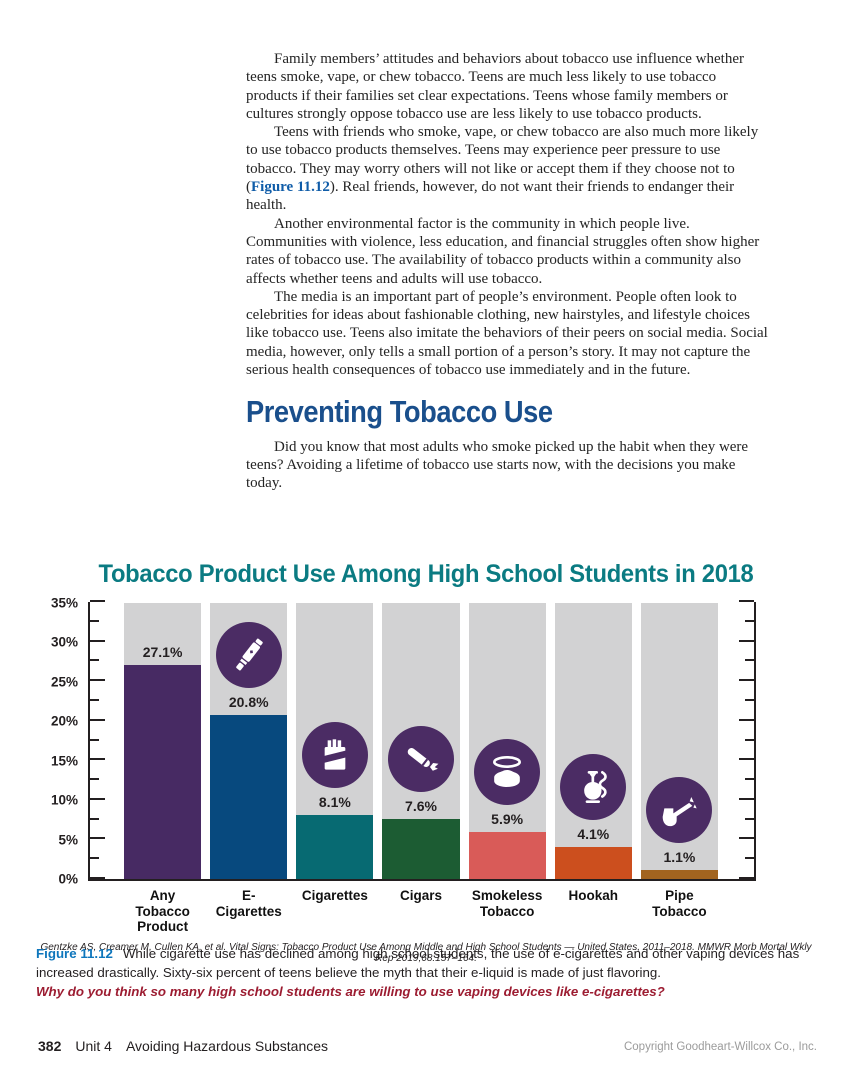  Describe the element at coordinates (162, 911) in the screenshot. I see `x-axis-label-any-tobacco-product: Any Tobacco Product` at that location.